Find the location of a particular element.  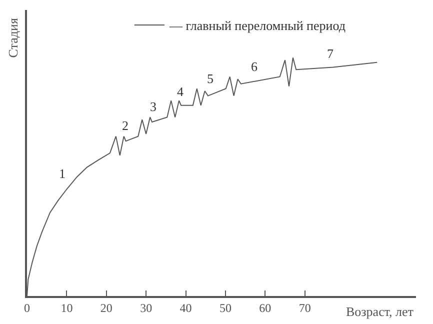

y-axis-title: Стадия is located at coordinates (12, 38).